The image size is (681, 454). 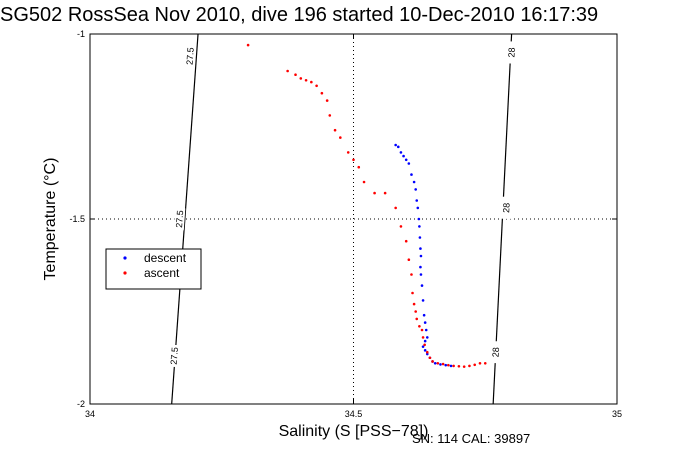 I want to click on serial-caption: SN: 114 CAL: 39897, so click(x=471, y=438).